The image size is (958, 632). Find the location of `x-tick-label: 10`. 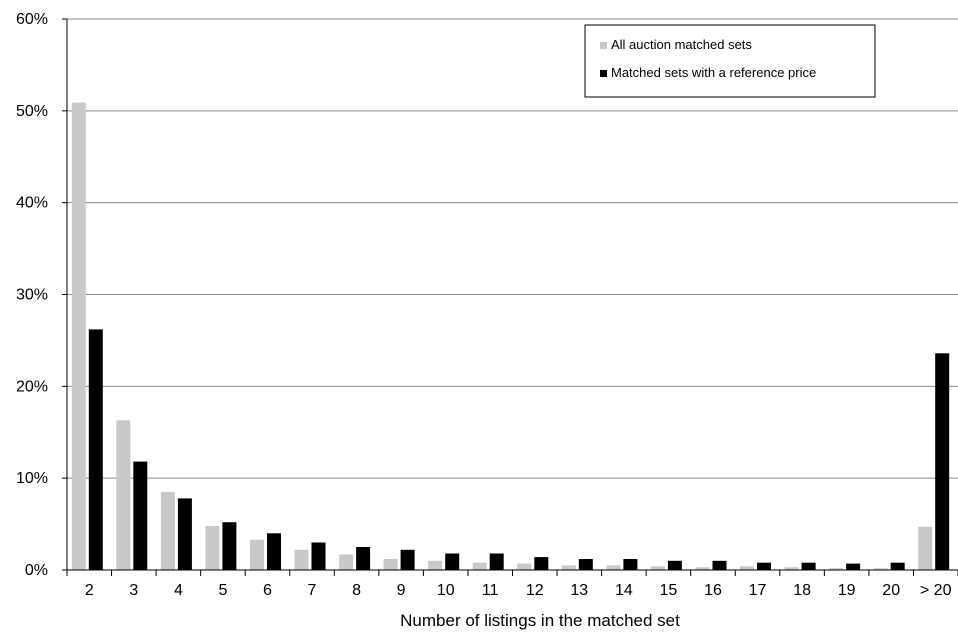

x-tick-label: 10 is located at coordinates (446, 590).